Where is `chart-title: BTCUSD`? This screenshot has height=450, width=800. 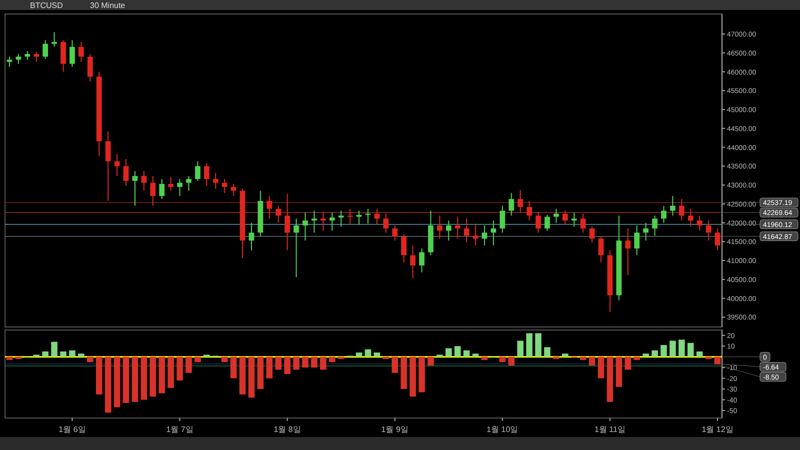 chart-title: BTCUSD is located at coordinates (47, 5).